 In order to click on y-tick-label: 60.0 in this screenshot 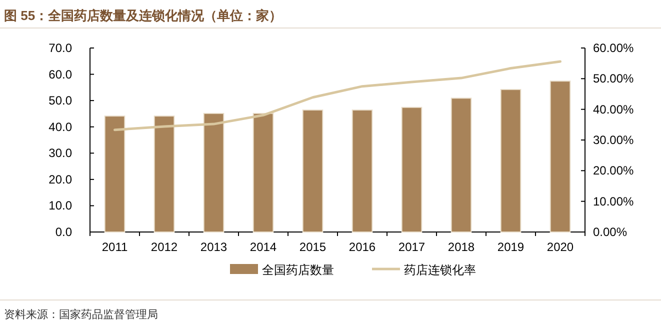, I will do `click(60, 74)`.